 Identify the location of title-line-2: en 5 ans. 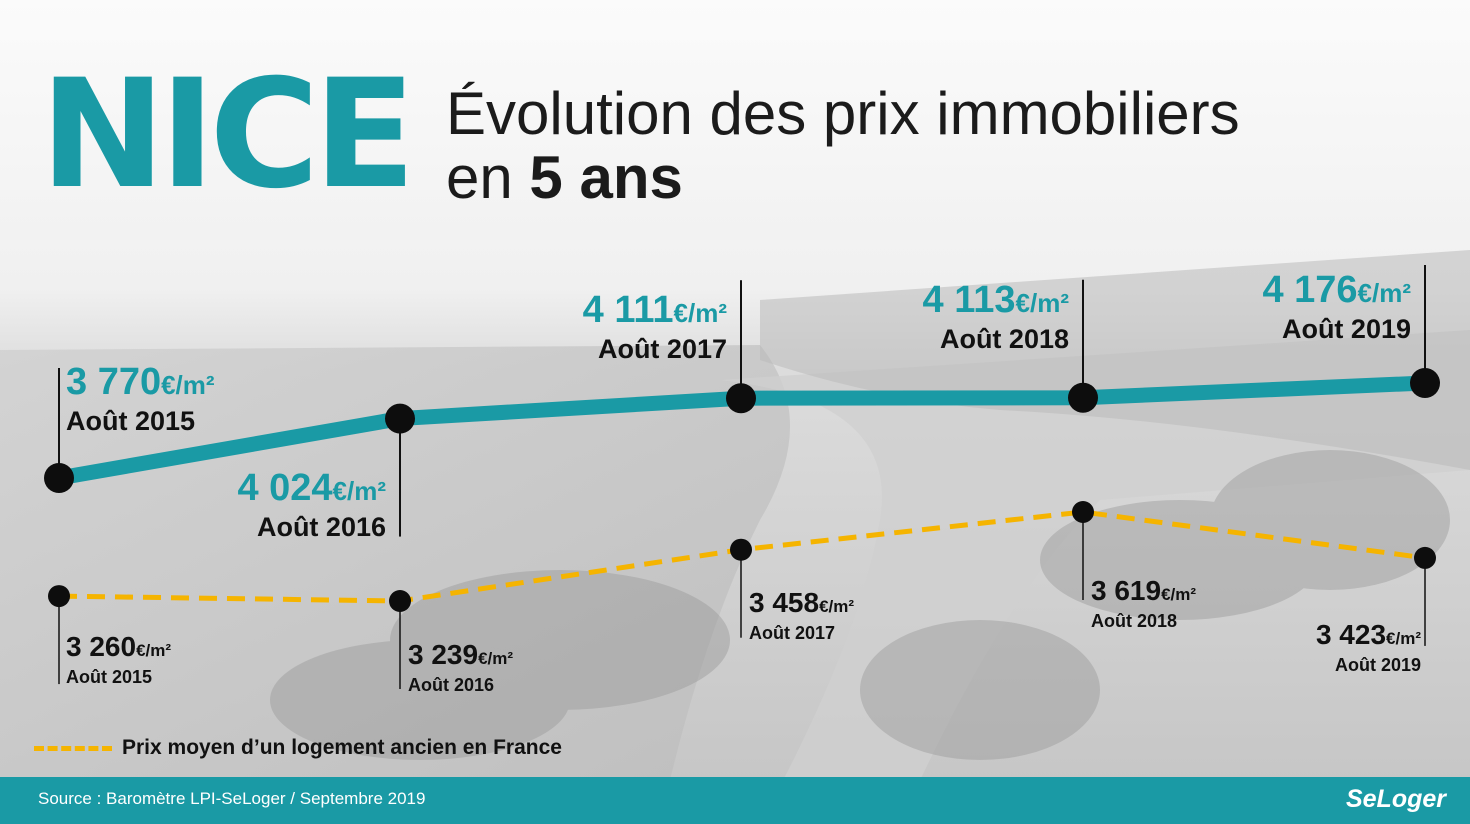
(564, 178).